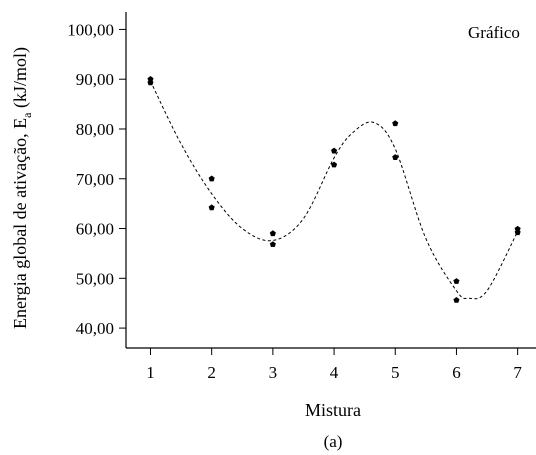 The width and height of the screenshot is (536, 455). Describe the element at coordinates (211, 372) in the screenshot. I see `x-tick-label: 2` at that location.